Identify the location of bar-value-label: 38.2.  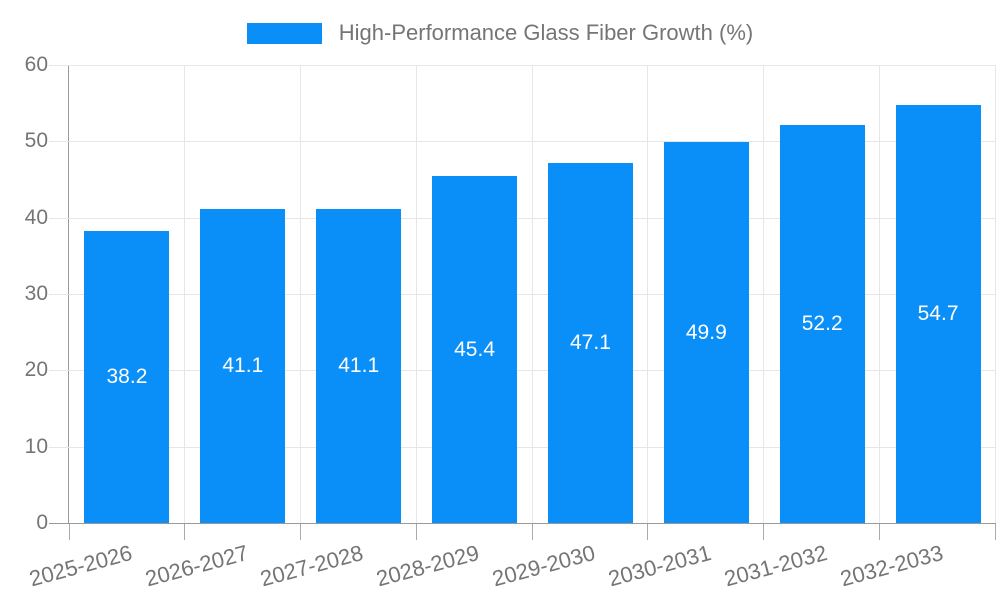
(127, 377).